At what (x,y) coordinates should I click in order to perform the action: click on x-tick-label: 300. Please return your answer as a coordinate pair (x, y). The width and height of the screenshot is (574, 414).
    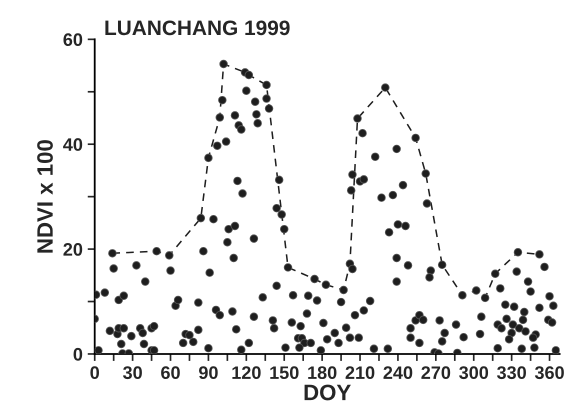
    Looking at the image, I should click on (473, 373).